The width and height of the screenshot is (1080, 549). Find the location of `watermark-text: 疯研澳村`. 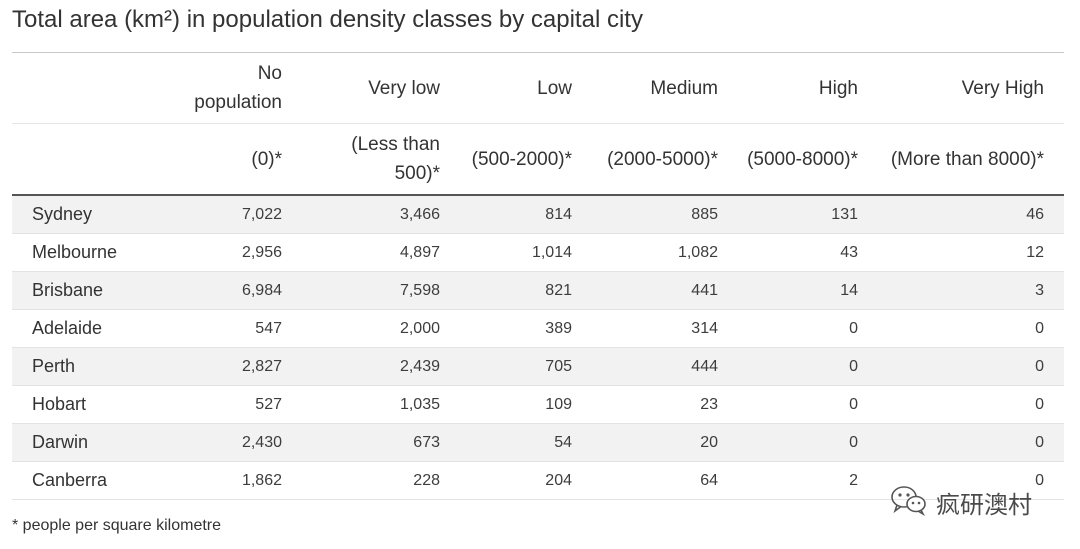

watermark-text: 疯研澳村 is located at coordinates (984, 505).